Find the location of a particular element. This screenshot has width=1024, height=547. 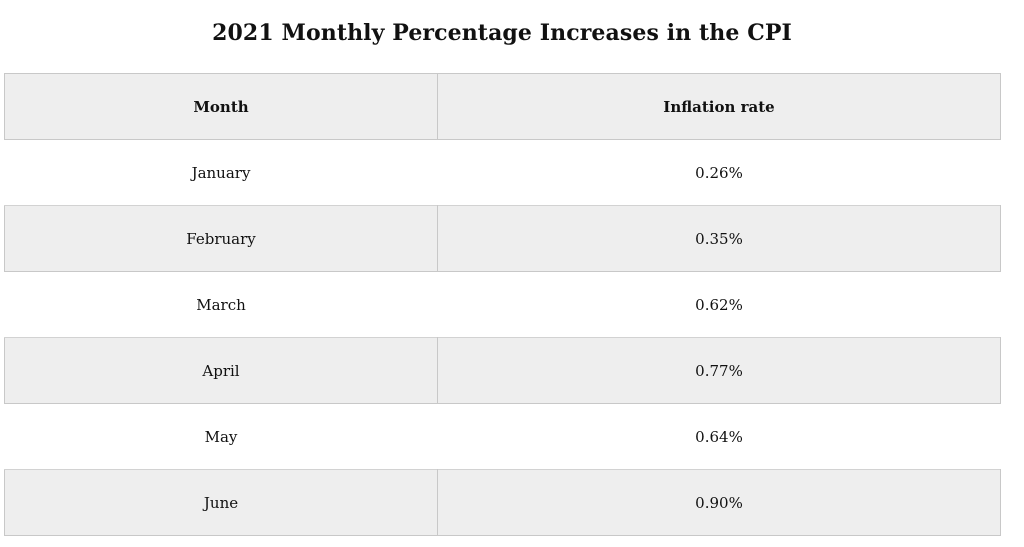

table-header-row: Month Inflation rate is located at coordinates (502, 106).